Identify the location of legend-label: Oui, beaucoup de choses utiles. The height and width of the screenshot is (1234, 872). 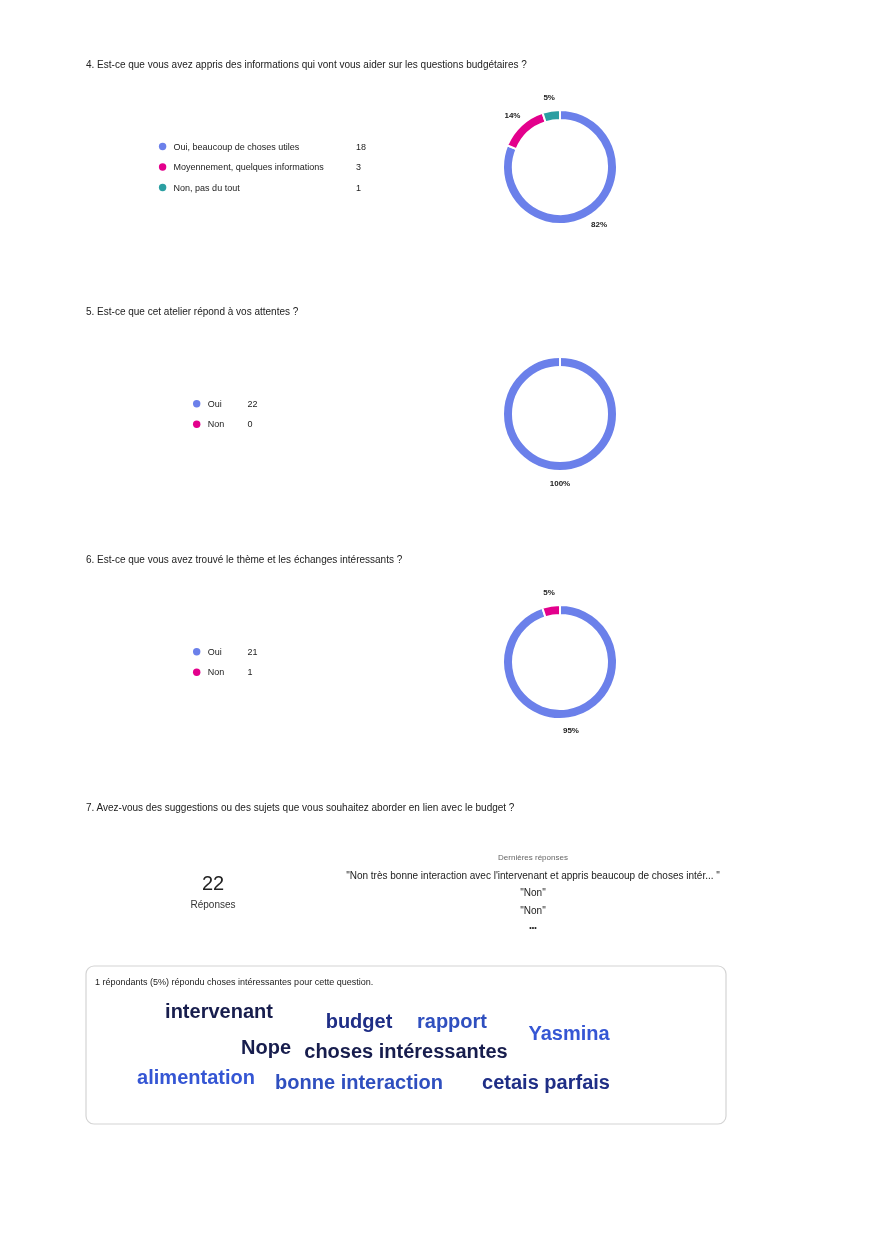
(236, 146).